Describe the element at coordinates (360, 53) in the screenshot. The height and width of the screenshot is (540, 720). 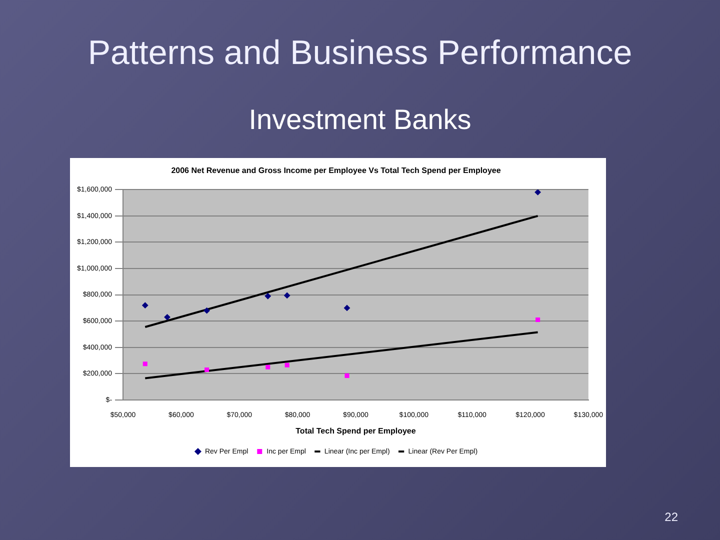
I see `text: Patterns and Business Performance` at that location.